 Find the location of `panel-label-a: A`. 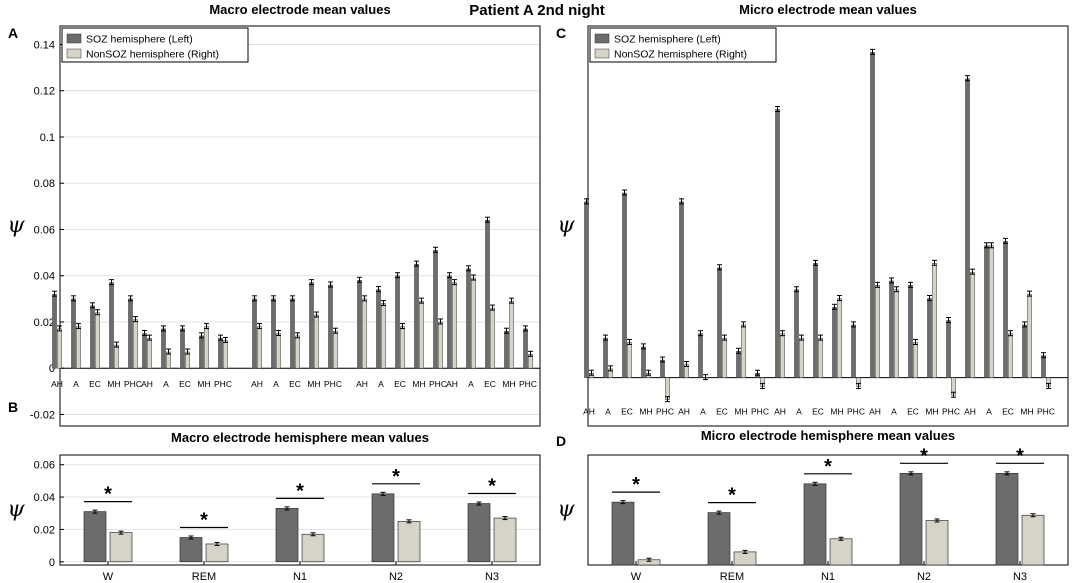

panel-label-a: A is located at coordinates (13, 33).